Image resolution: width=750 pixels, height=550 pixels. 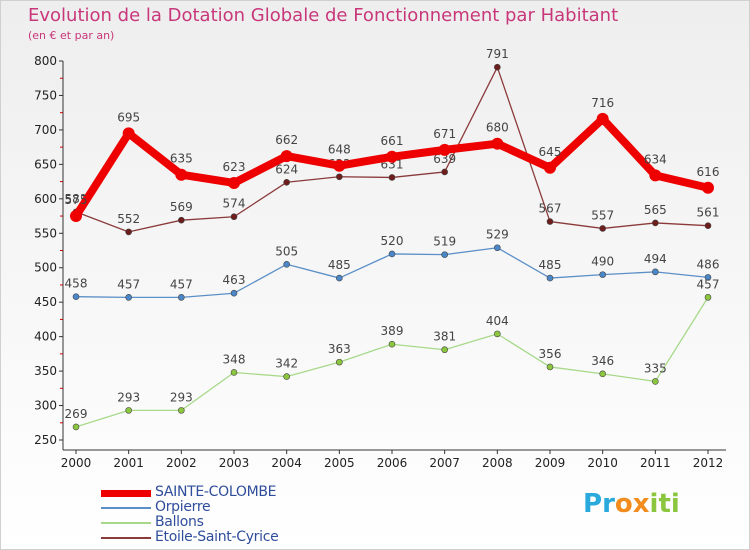 I want to click on data-label: 716, so click(x=602, y=103).